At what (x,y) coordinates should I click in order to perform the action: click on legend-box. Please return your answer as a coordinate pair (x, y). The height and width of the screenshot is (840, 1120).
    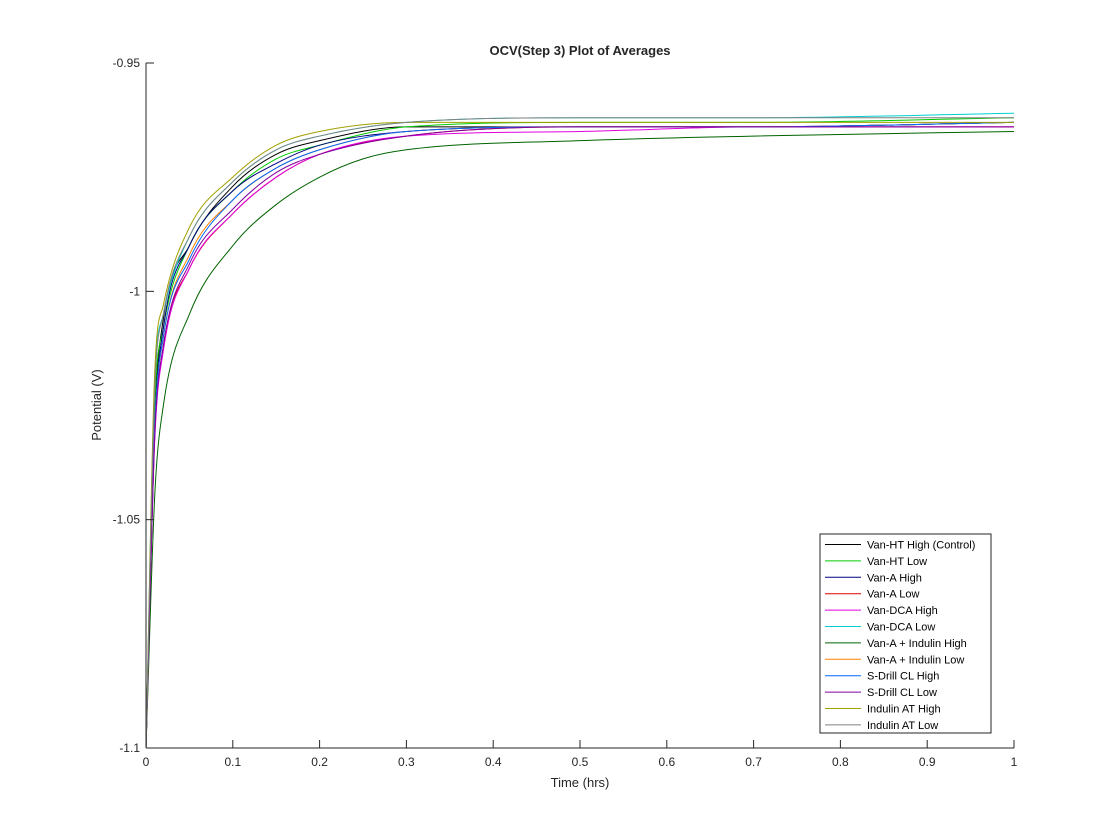
    Looking at the image, I should click on (905, 633).